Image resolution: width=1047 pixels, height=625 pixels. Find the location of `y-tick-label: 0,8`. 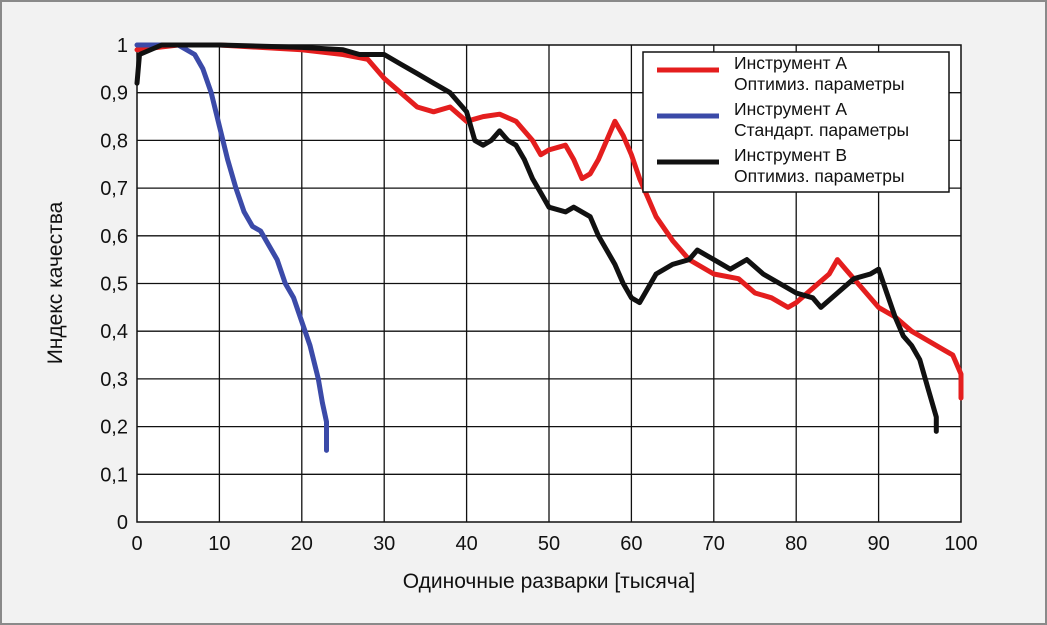

y-tick-label: 0,8 is located at coordinates (114, 141).